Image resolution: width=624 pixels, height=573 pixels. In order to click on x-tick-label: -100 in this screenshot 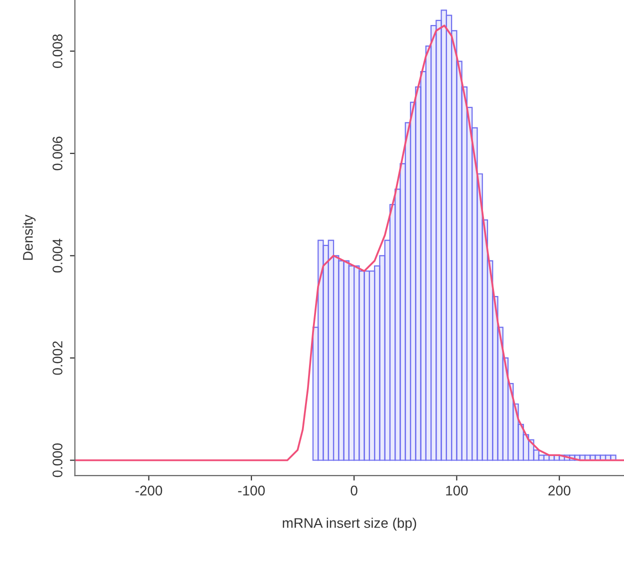, I will do `click(251, 491)`.